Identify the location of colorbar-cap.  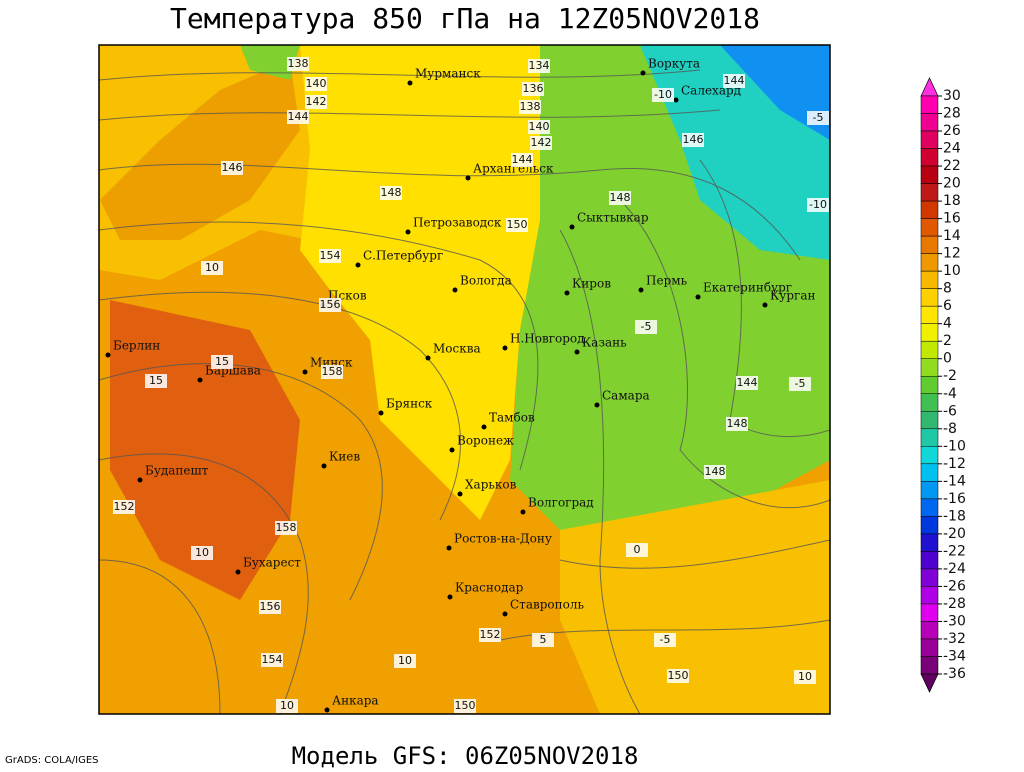
(929, 683).